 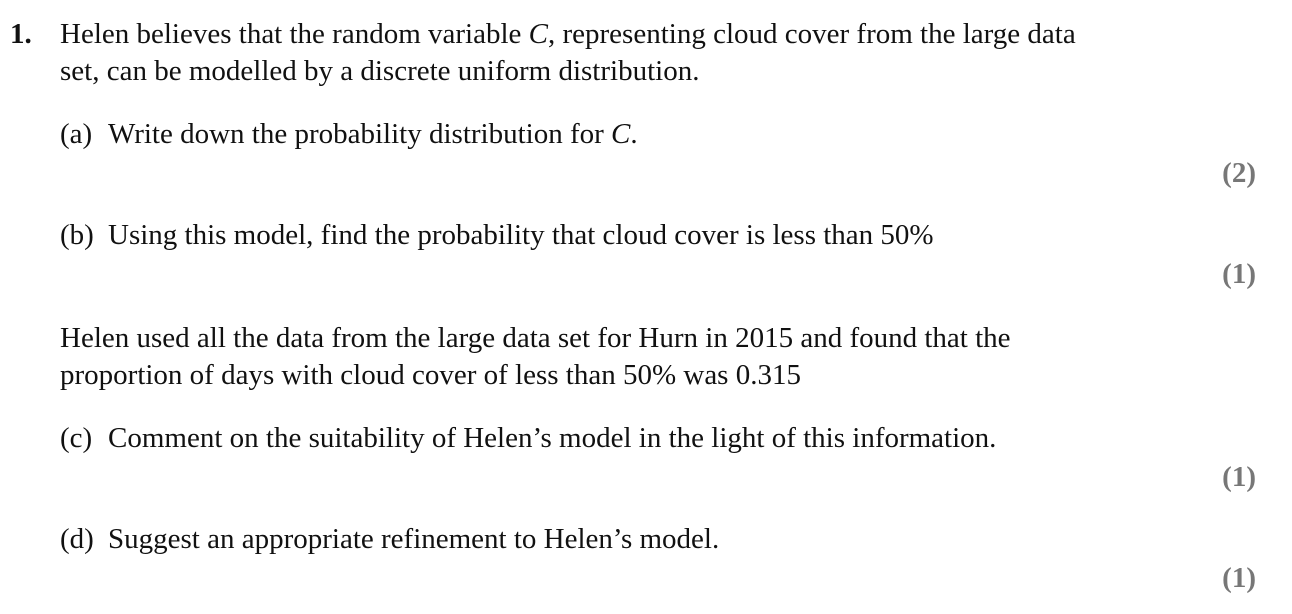 I want to click on part-d-marks: (1), so click(x=1239, y=578).